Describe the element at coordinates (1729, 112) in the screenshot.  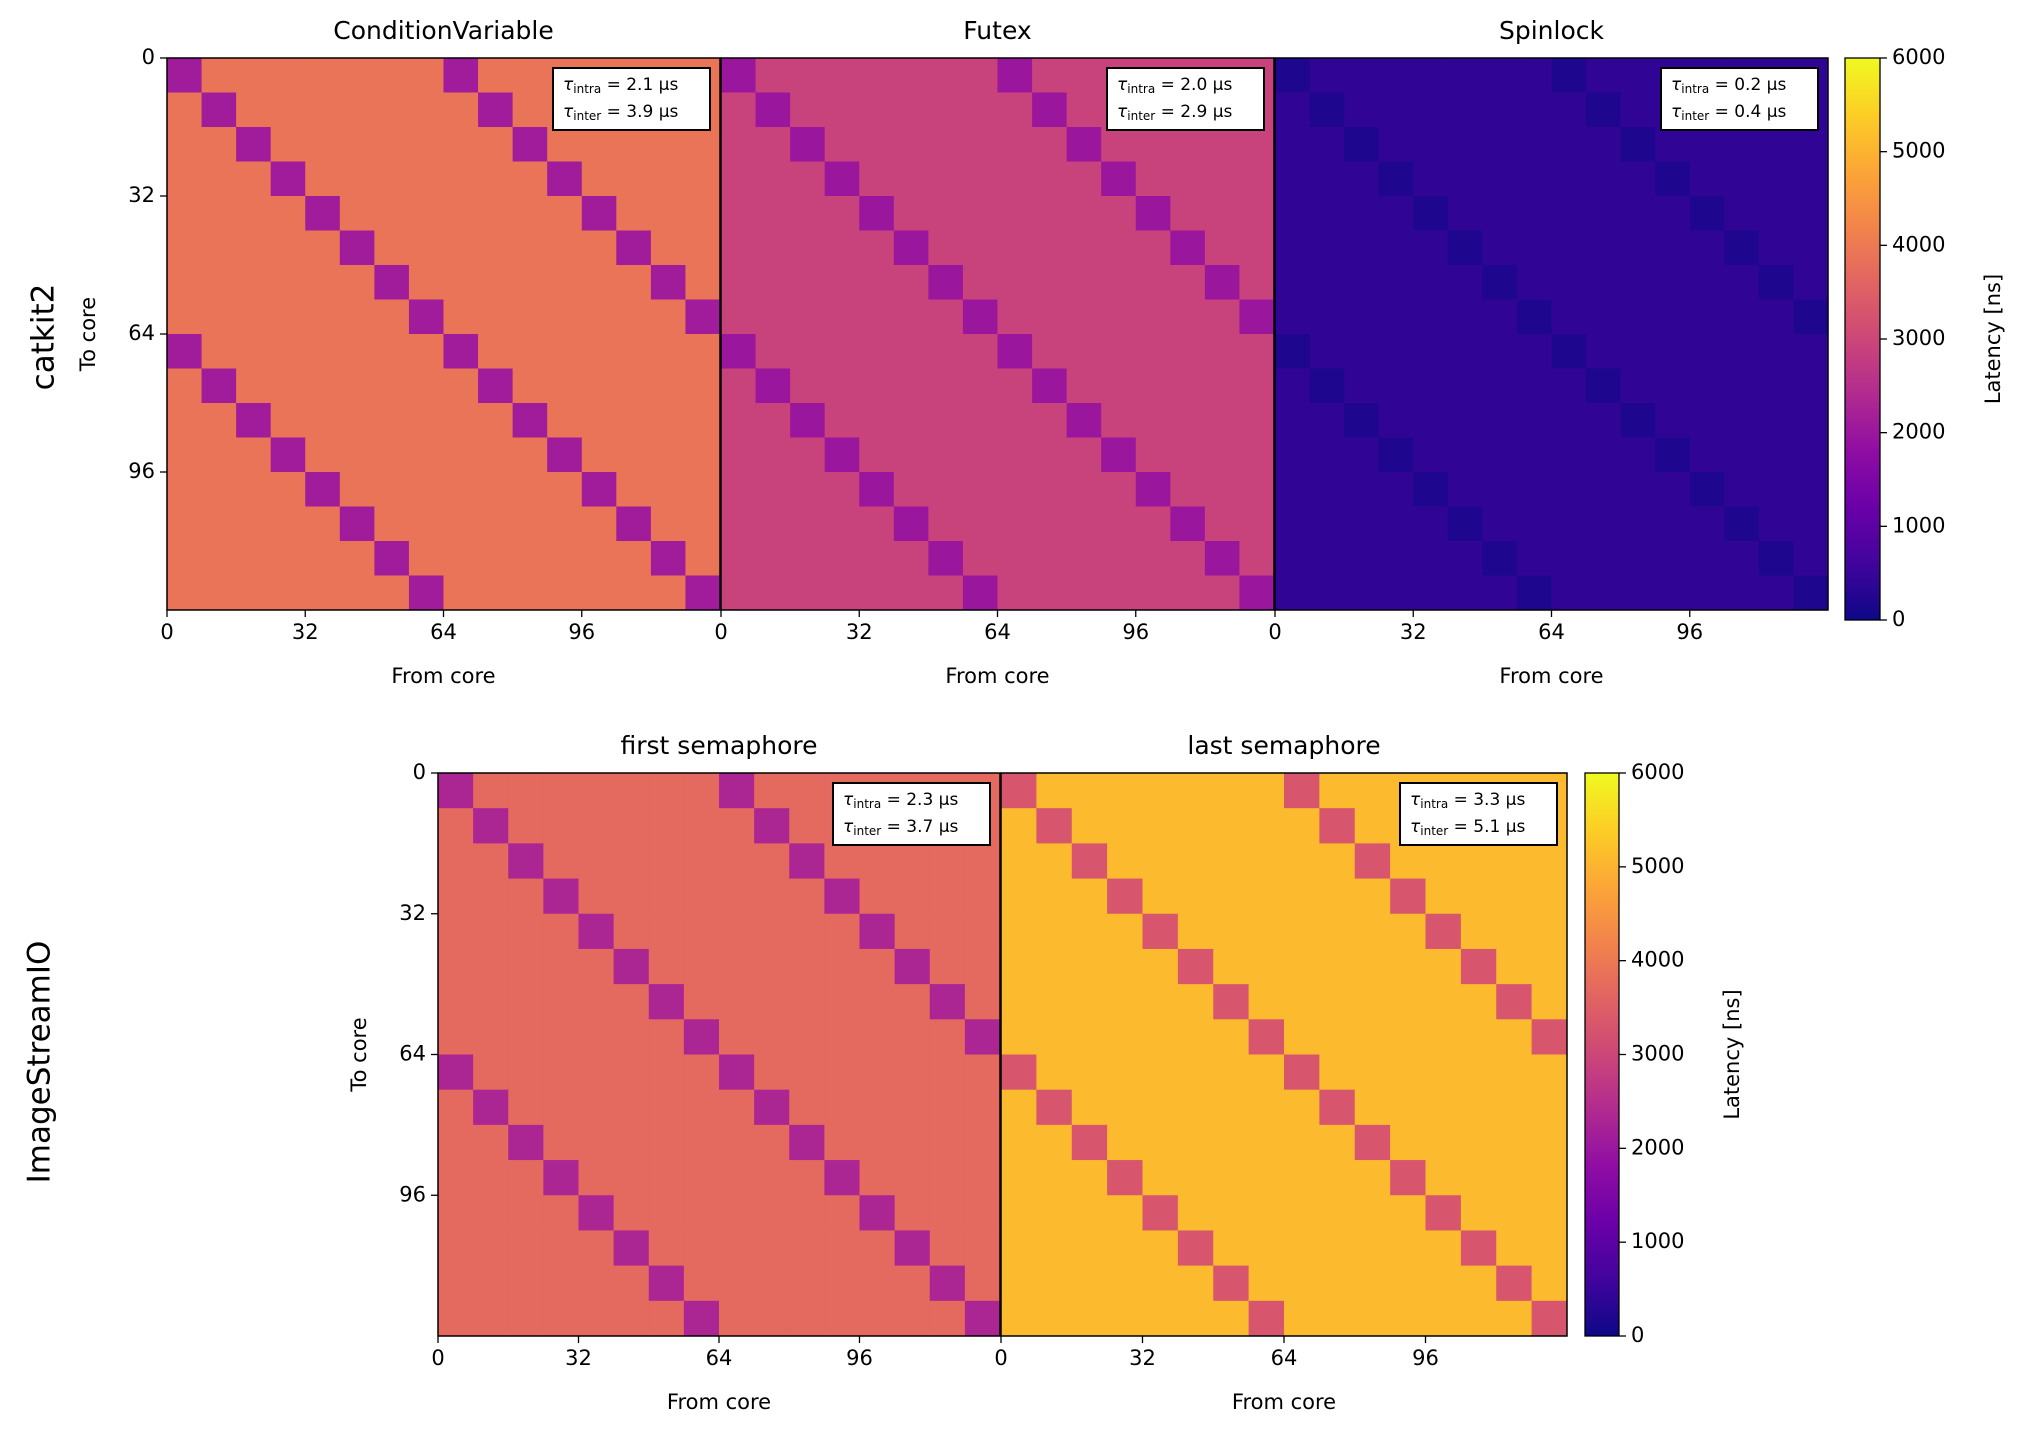
I see `annotation: τinter = 0.4 µs` at that location.